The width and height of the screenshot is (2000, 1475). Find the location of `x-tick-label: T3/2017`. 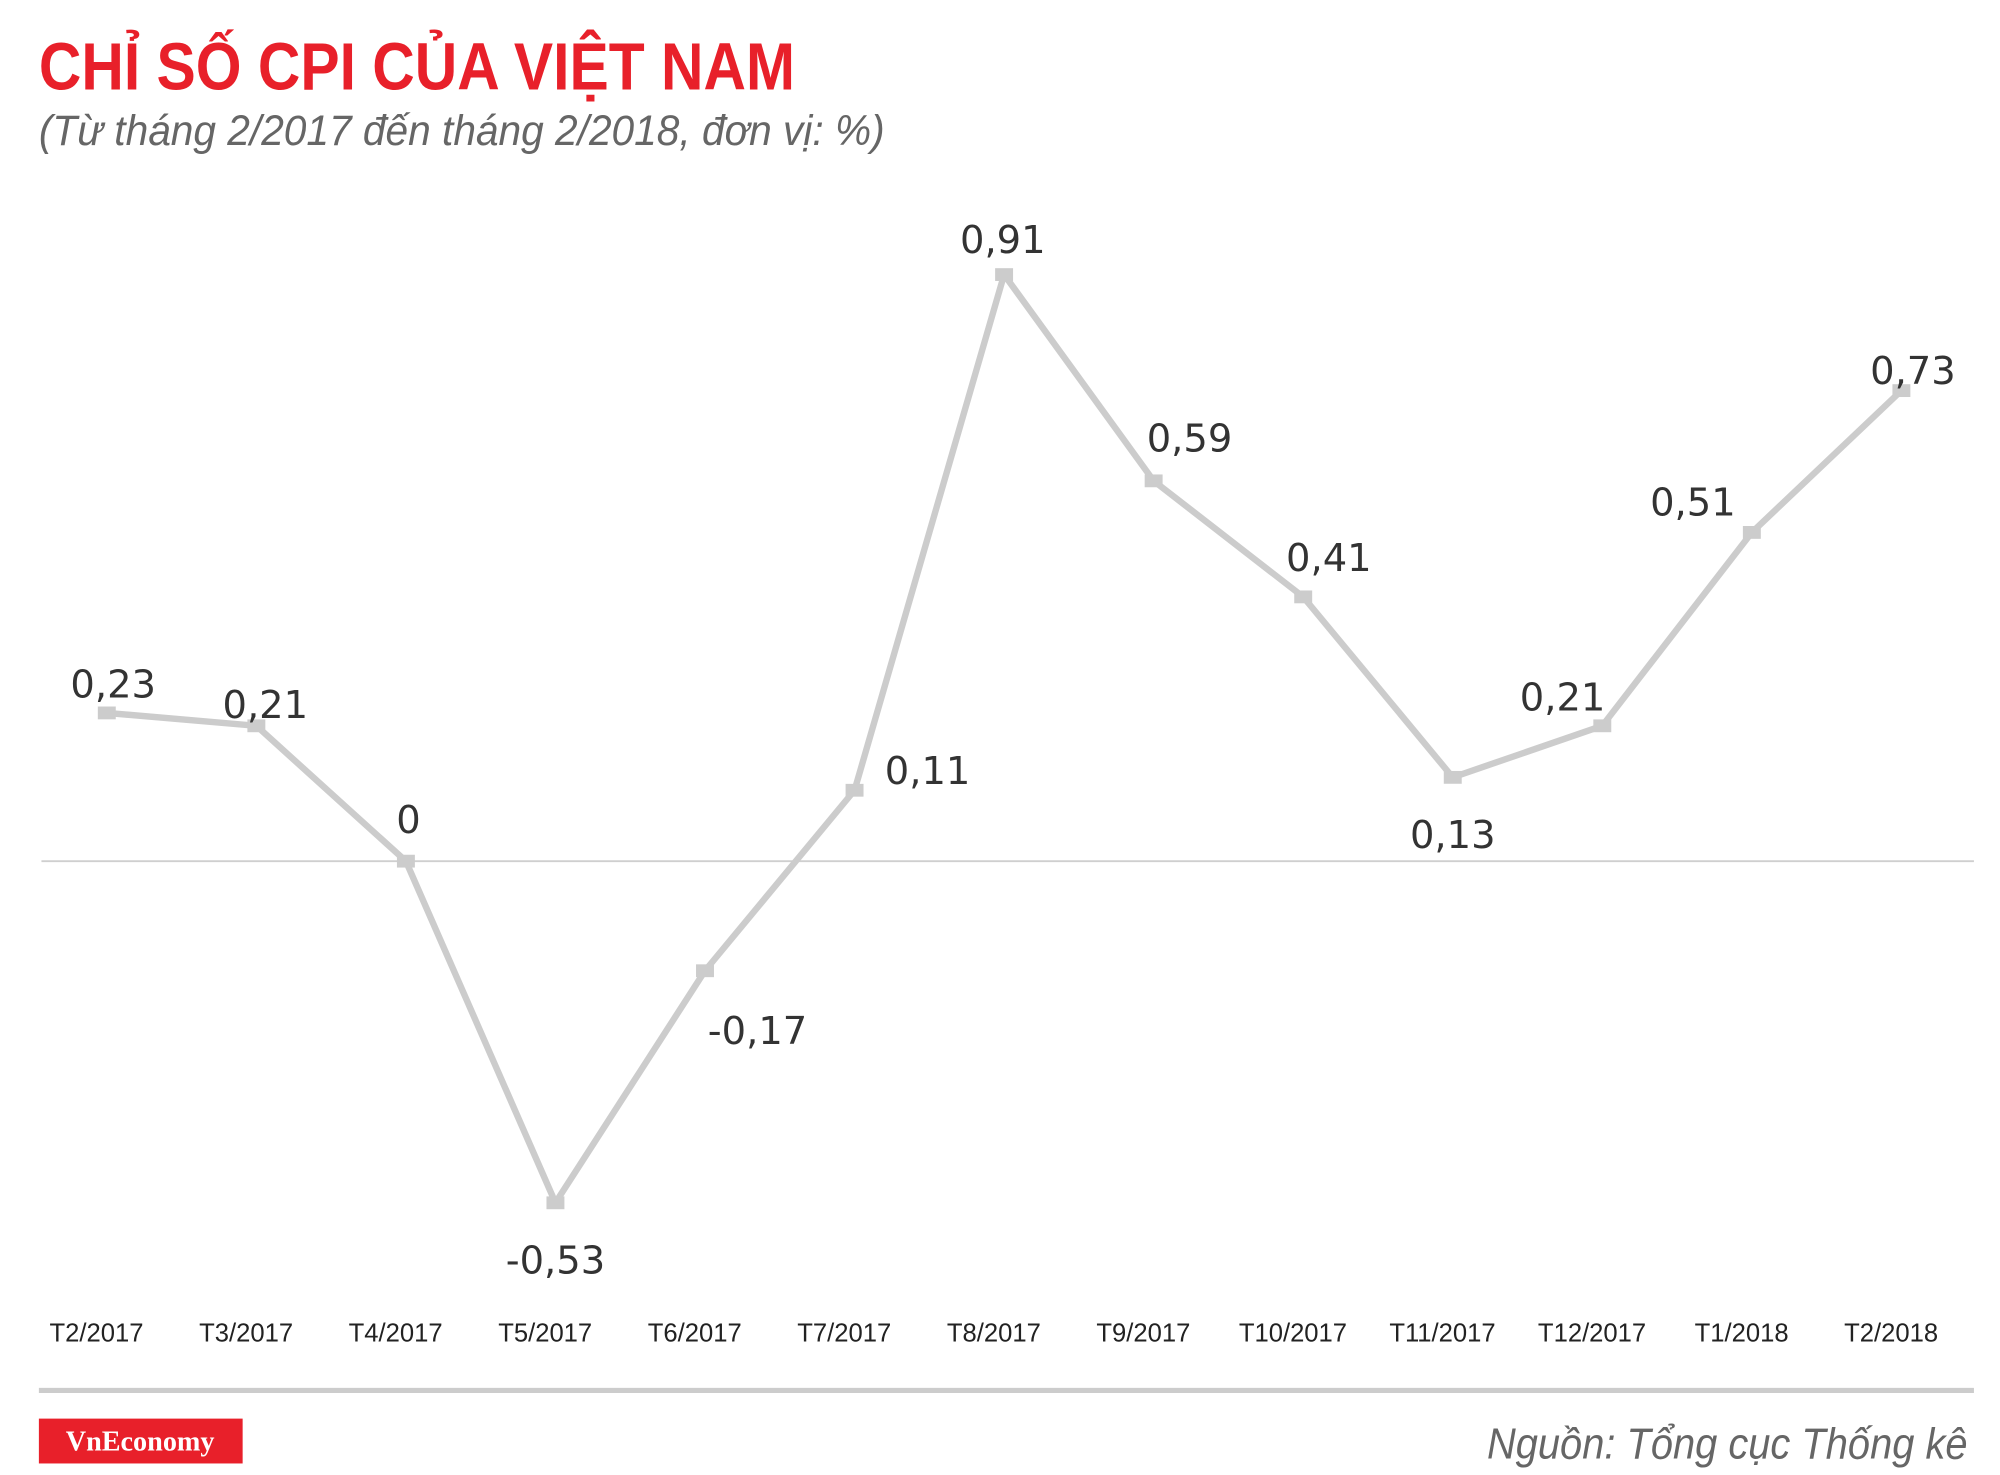

x-tick-label: T3/2017 is located at coordinates (246, 1334).